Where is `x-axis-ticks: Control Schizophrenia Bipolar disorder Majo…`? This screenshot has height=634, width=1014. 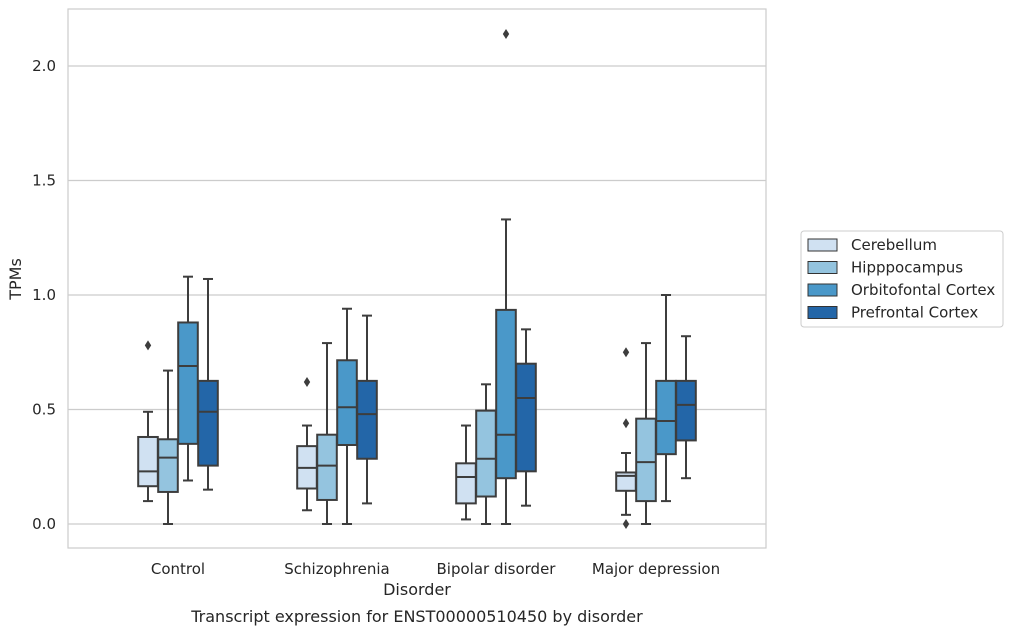 x-axis-ticks: Control Schizophrenia Bipolar disorder Majo… is located at coordinates (435, 569).